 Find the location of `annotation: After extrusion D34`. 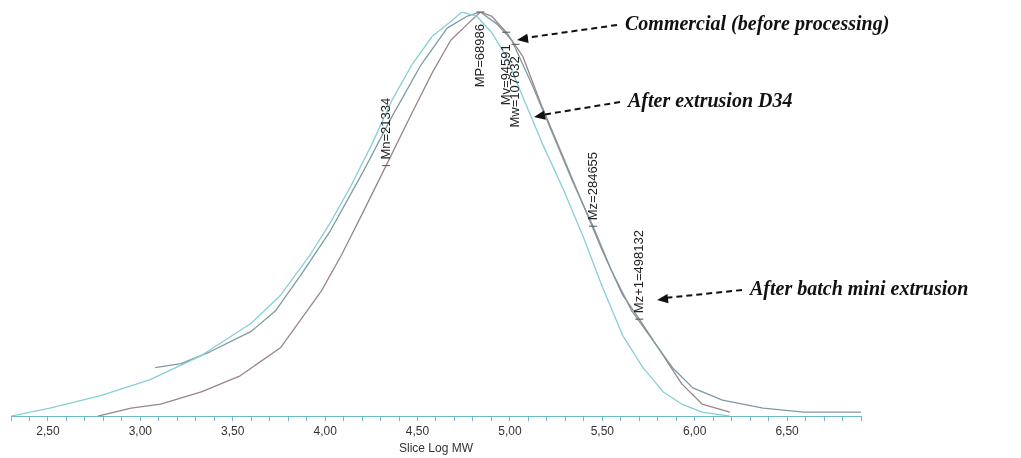

annotation: After extrusion D34 is located at coordinates (709, 101).